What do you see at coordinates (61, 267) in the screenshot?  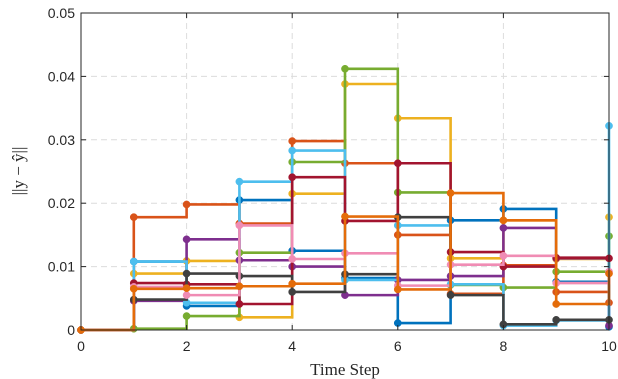 I see `y-tick-label: 0.01` at bounding box center [61, 267].